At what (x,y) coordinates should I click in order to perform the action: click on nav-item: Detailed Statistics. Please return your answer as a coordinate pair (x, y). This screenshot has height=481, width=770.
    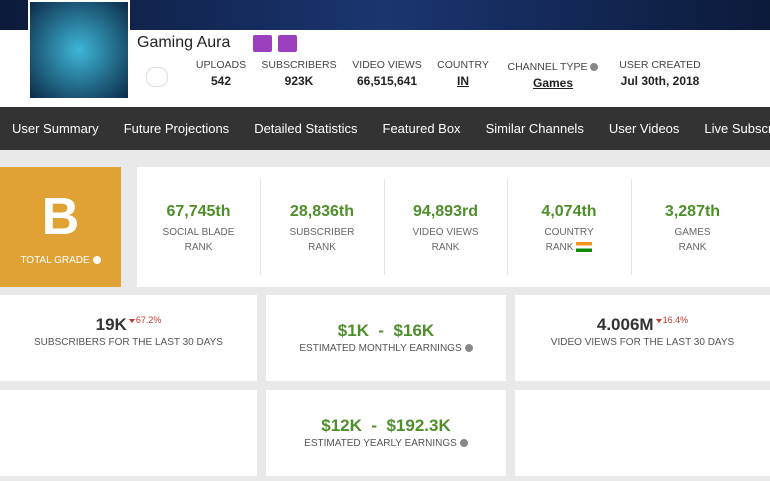
    Looking at the image, I should click on (306, 128).